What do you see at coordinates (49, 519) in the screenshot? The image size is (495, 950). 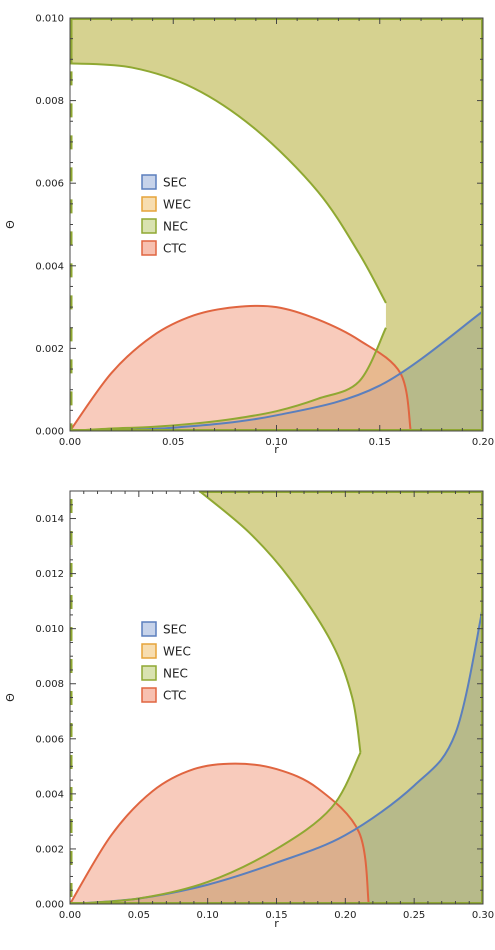 I see `y-tick-label: 0.014` at bounding box center [49, 519].